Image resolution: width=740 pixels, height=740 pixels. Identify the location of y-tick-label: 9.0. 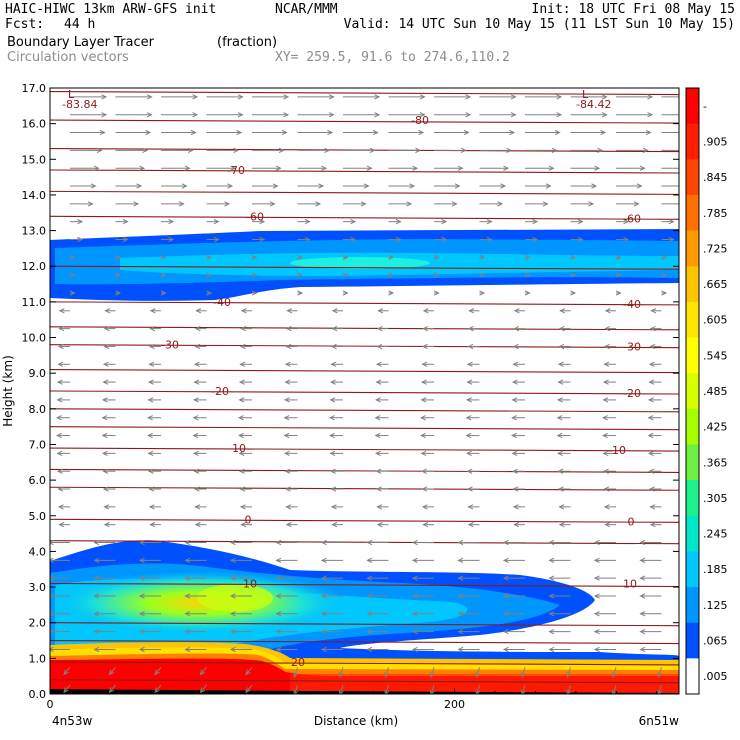
(38, 373).